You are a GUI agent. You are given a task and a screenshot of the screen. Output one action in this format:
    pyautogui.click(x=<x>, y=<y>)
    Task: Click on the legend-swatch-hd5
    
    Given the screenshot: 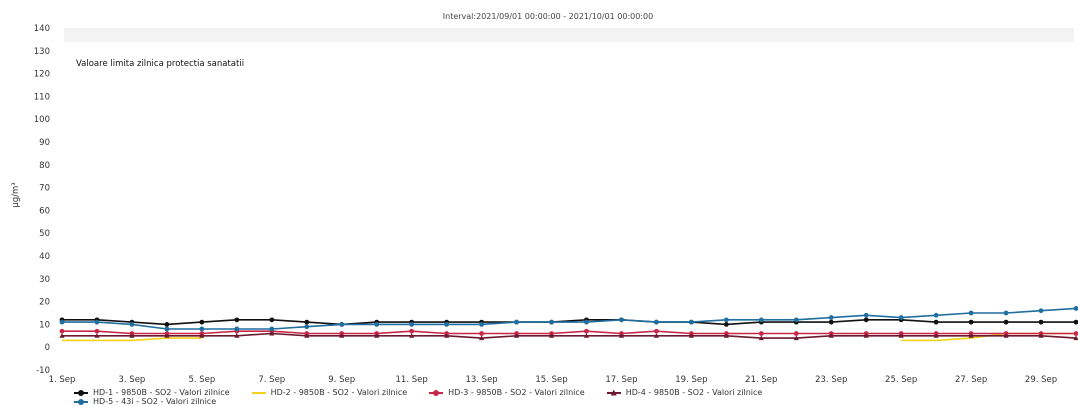 What is the action you would take?
    pyautogui.click(x=81, y=401)
    